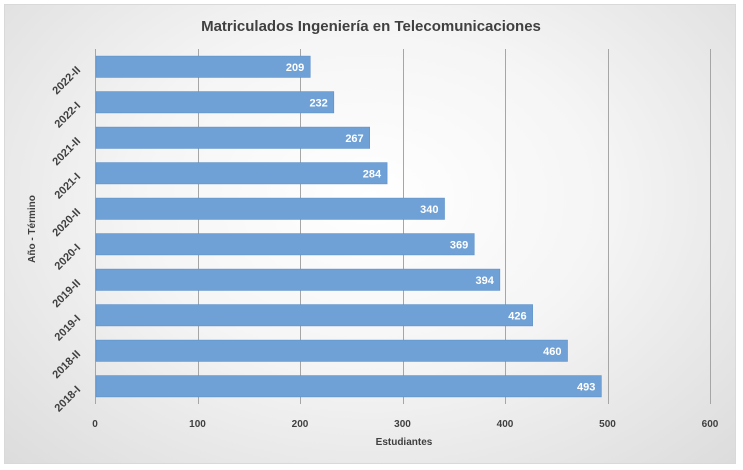  Describe the element at coordinates (66, 293) in the screenshot. I see `y-tick-label: 2019-II` at that location.